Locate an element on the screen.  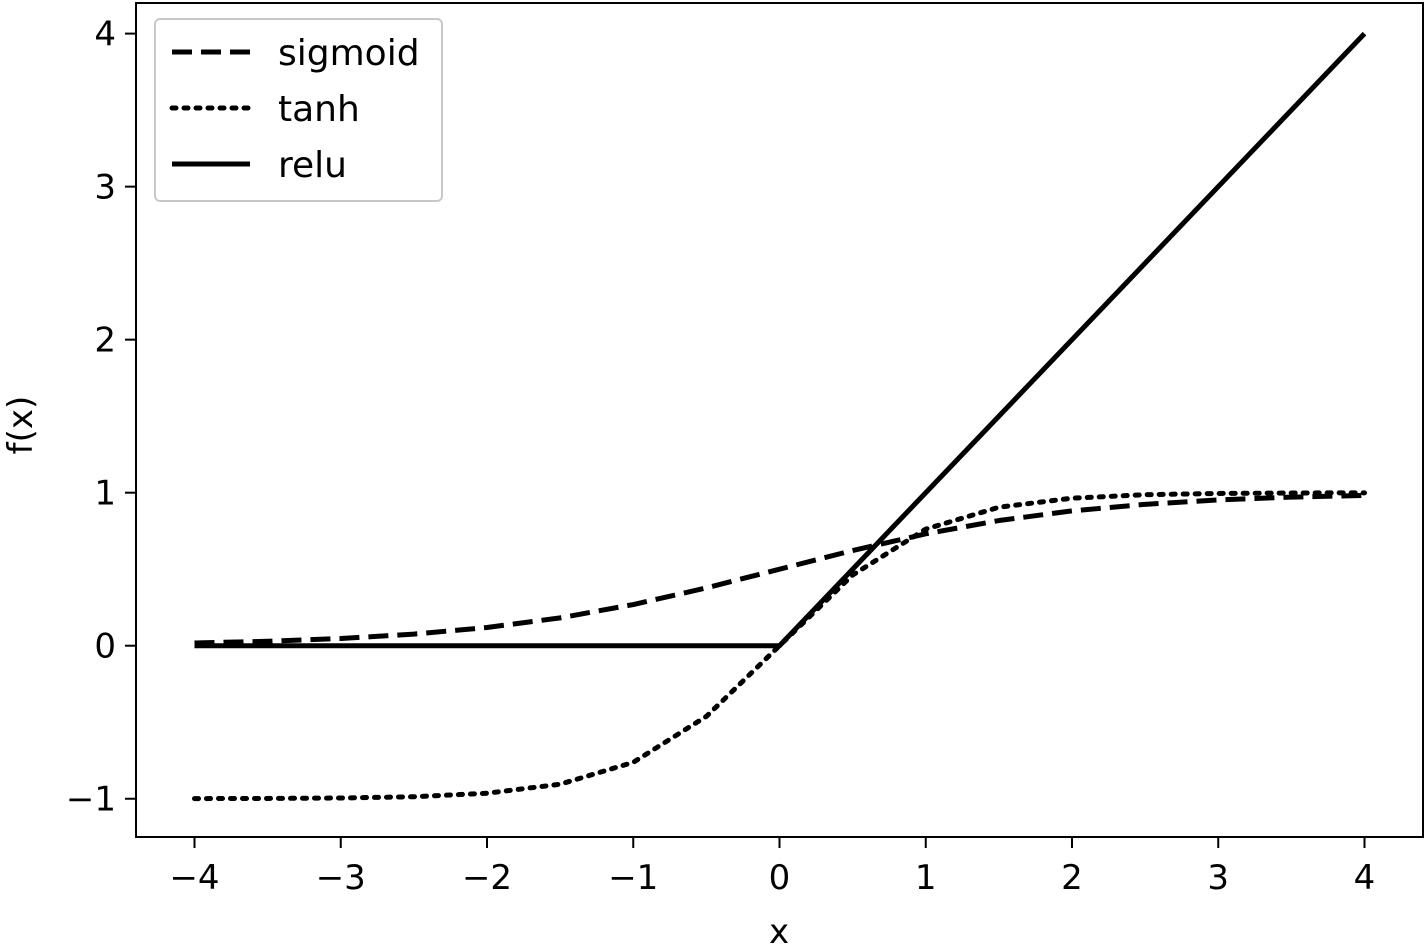
x-tick-label: 4 is located at coordinates (1365, 878).